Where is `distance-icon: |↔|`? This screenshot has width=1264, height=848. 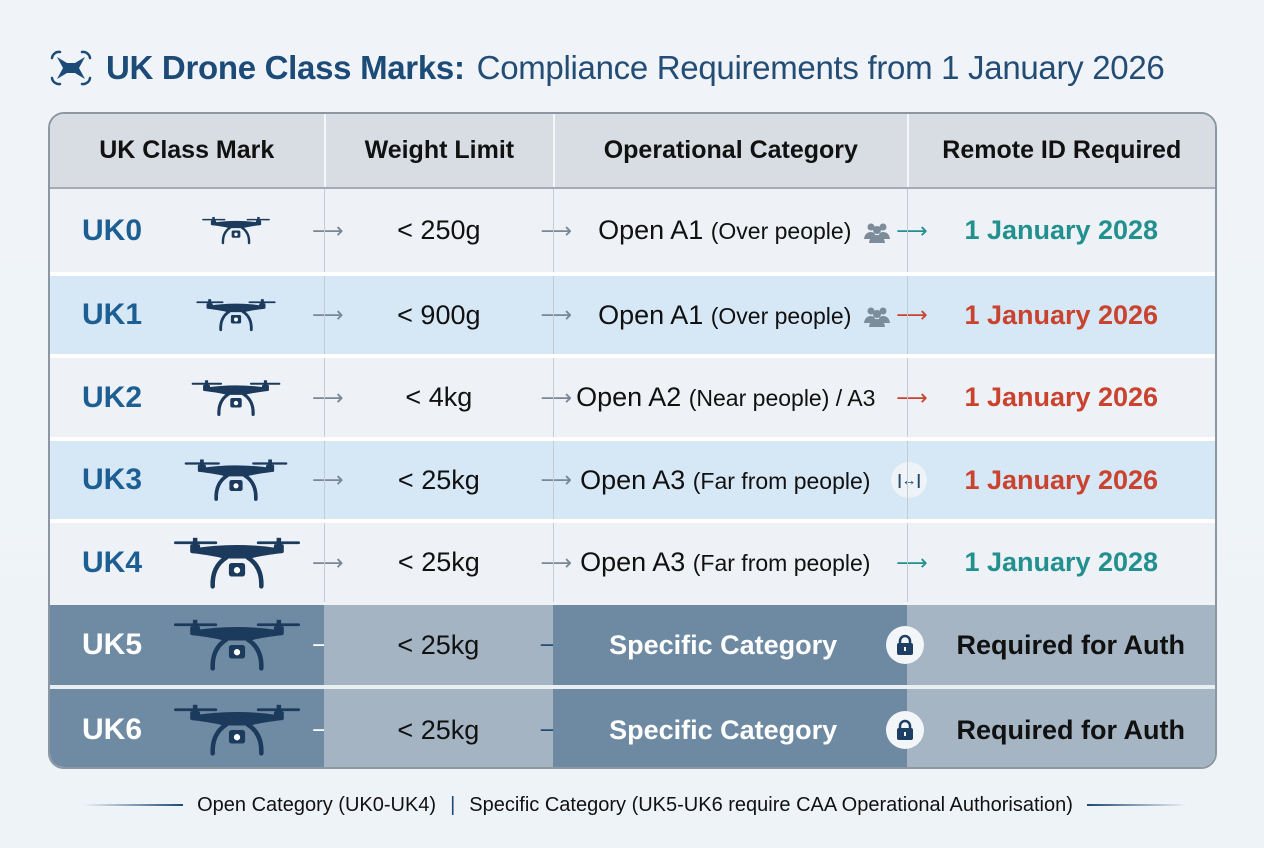 distance-icon: |↔| is located at coordinates (909, 480).